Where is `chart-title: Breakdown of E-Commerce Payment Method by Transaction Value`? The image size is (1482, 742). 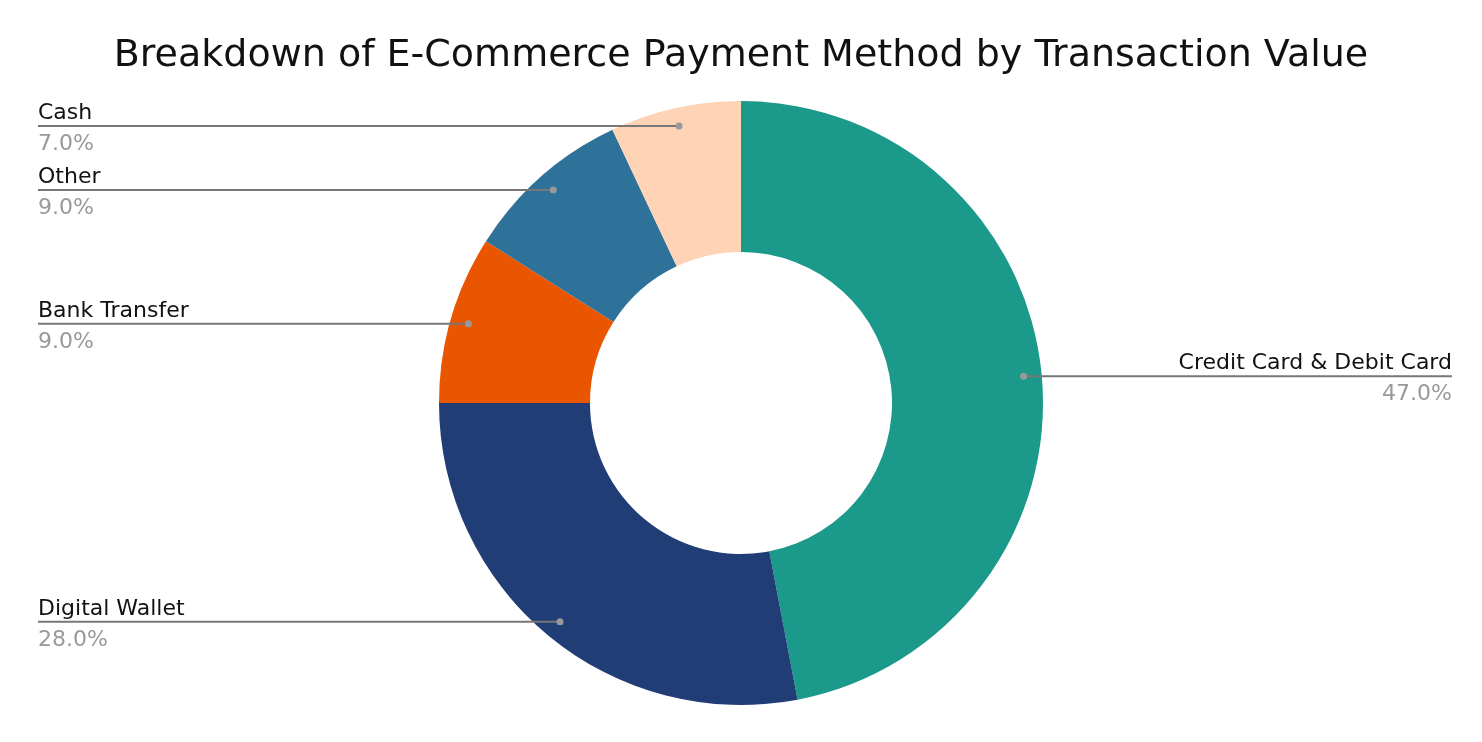
chart-title: Breakdown of E-Commerce Payment Method by Transaction Value is located at coordinates (741, 53).